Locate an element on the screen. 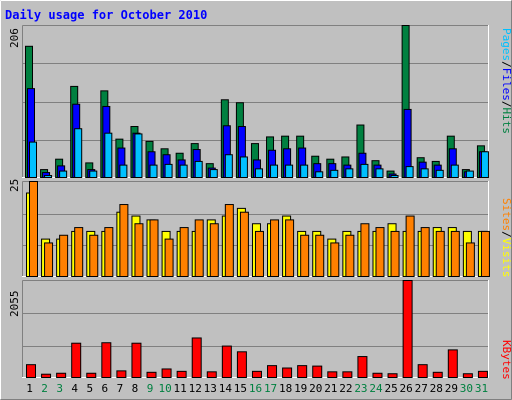 Image resolution: width=512 pixels, height=400 pixels. day-label: 7 is located at coordinates (120, 388).